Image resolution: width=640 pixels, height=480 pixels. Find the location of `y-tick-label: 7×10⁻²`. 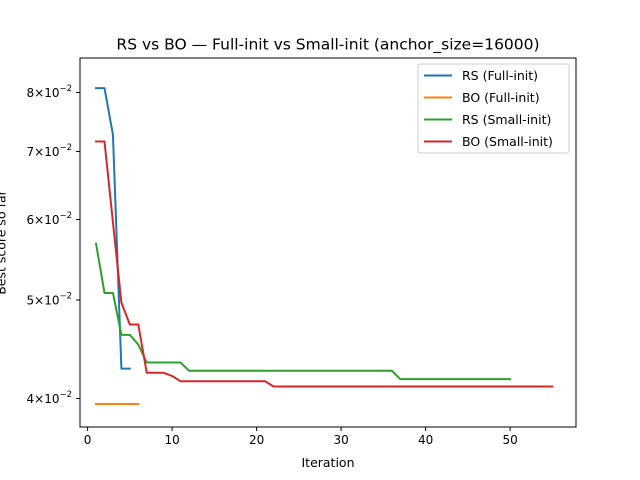

y-tick-label: 7×10⁻² is located at coordinates (49, 151).